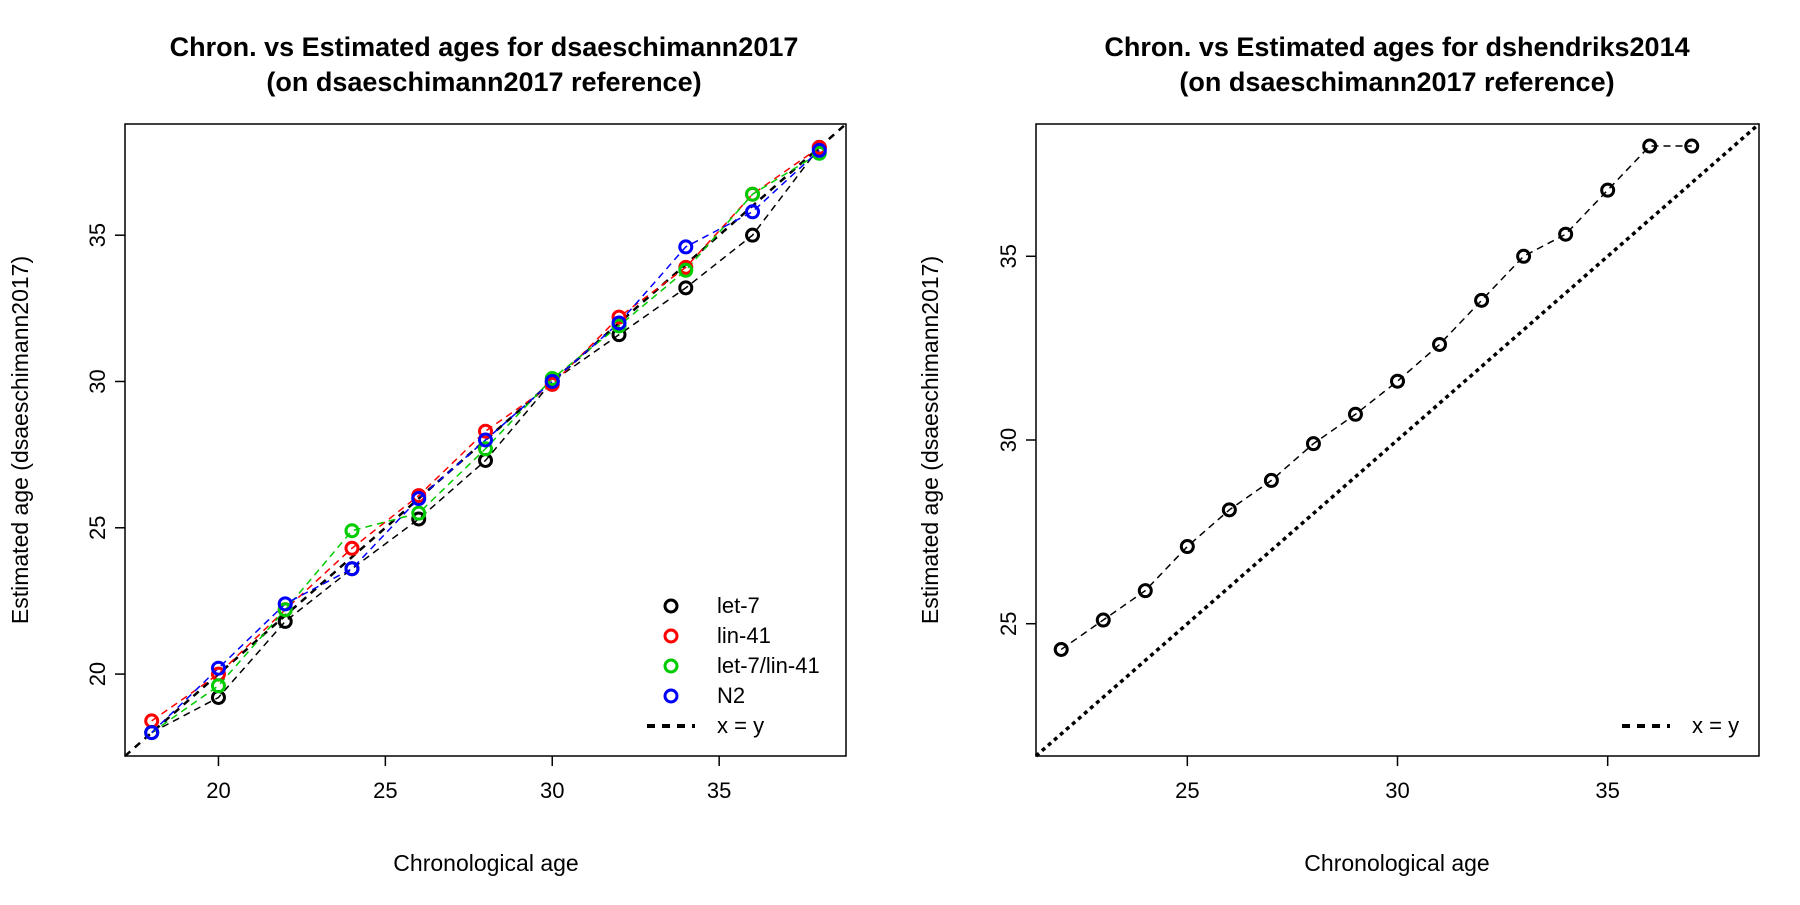 The image size is (1800, 905). What do you see at coordinates (1715, 725) in the screenshot?
I see `legend-label-identity-right: x = y` at bounding box center [1715, 725].